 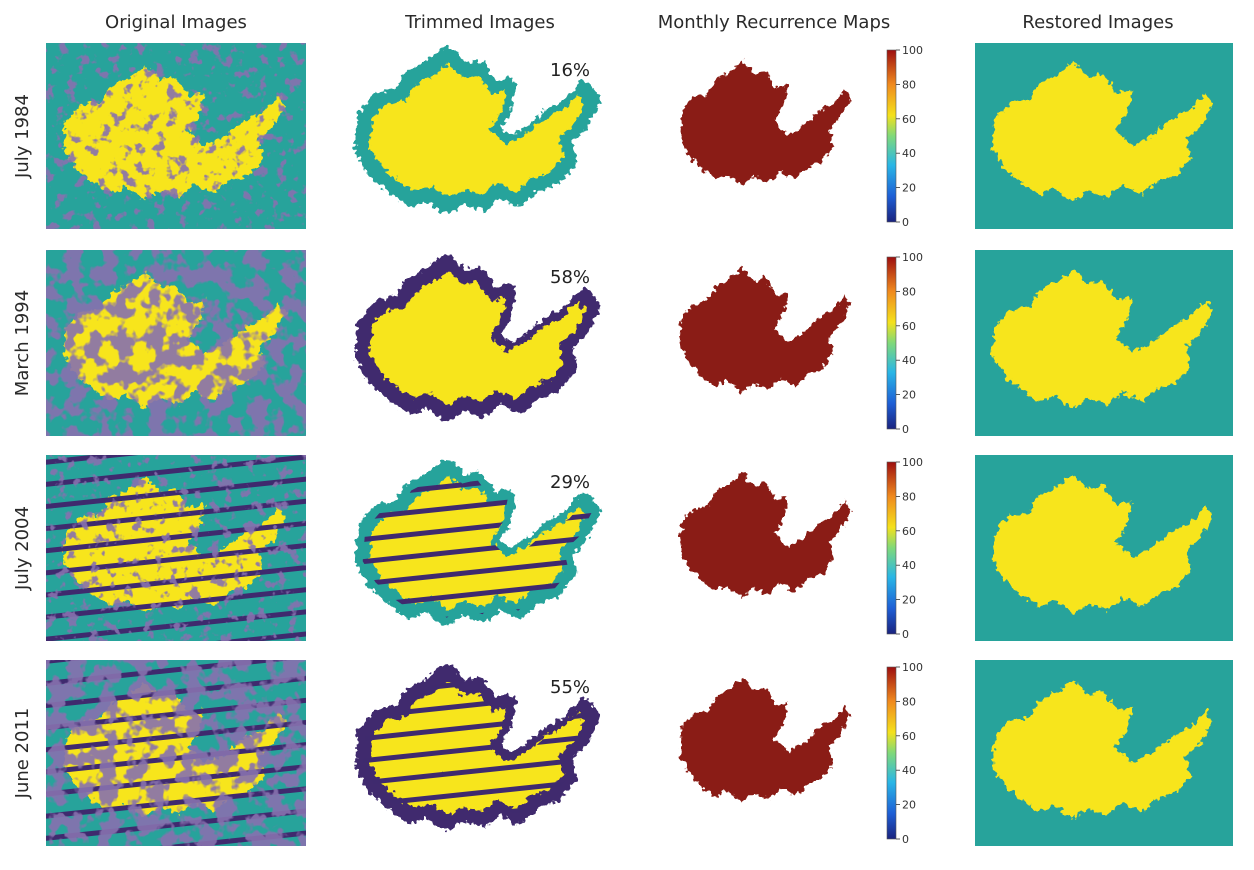 What do you see at coordinates (570, 687) in the screenshot?
I see `cloud-percent: 55%` at bounding box center [570, 687].